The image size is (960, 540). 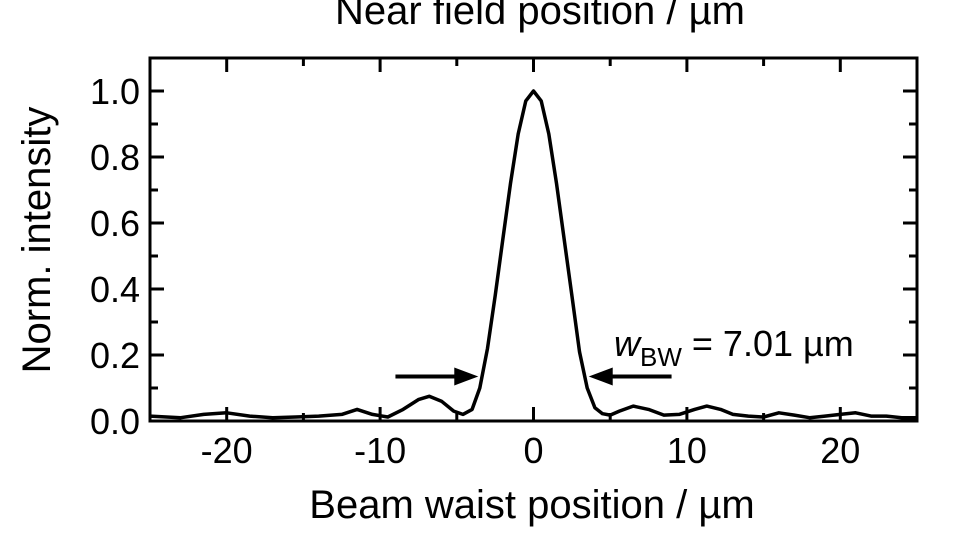 I want to click on y-tick-label: 0.8, so click(x=115, y=157).